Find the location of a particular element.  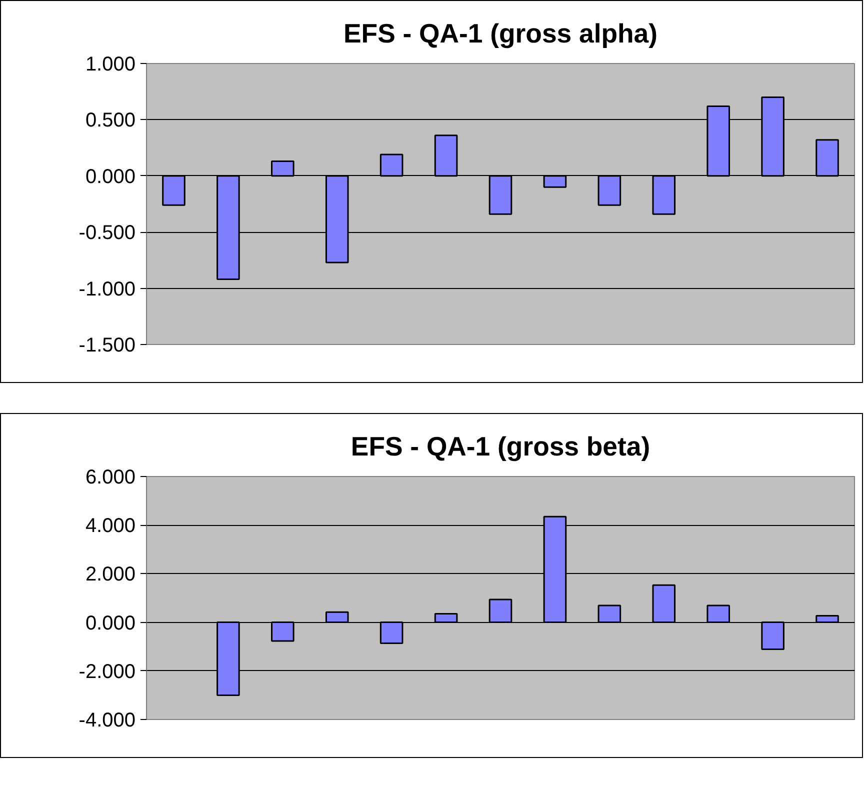

y-tick-label: 1.000 is located at coordinates (110, 65).